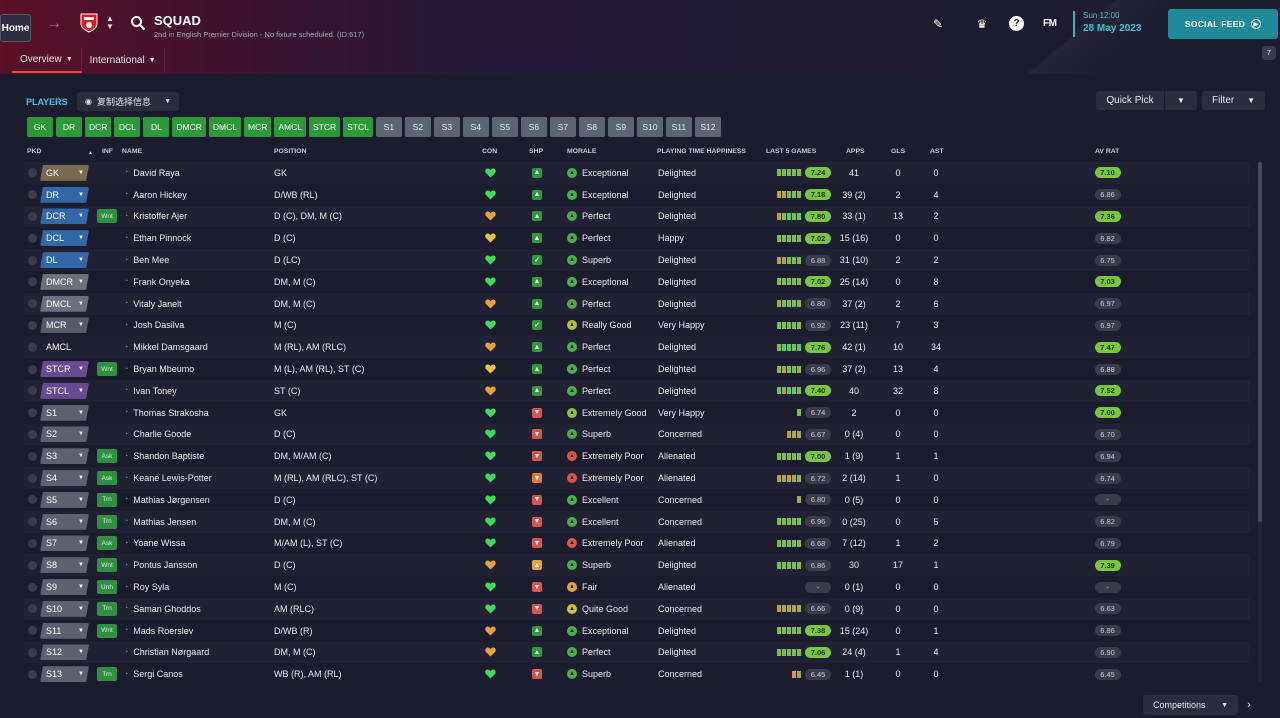 This screenshot has height=718, width=1280. I want to click on player-name-cell: ◔ Christian Nørgaard, so click(199, 653).